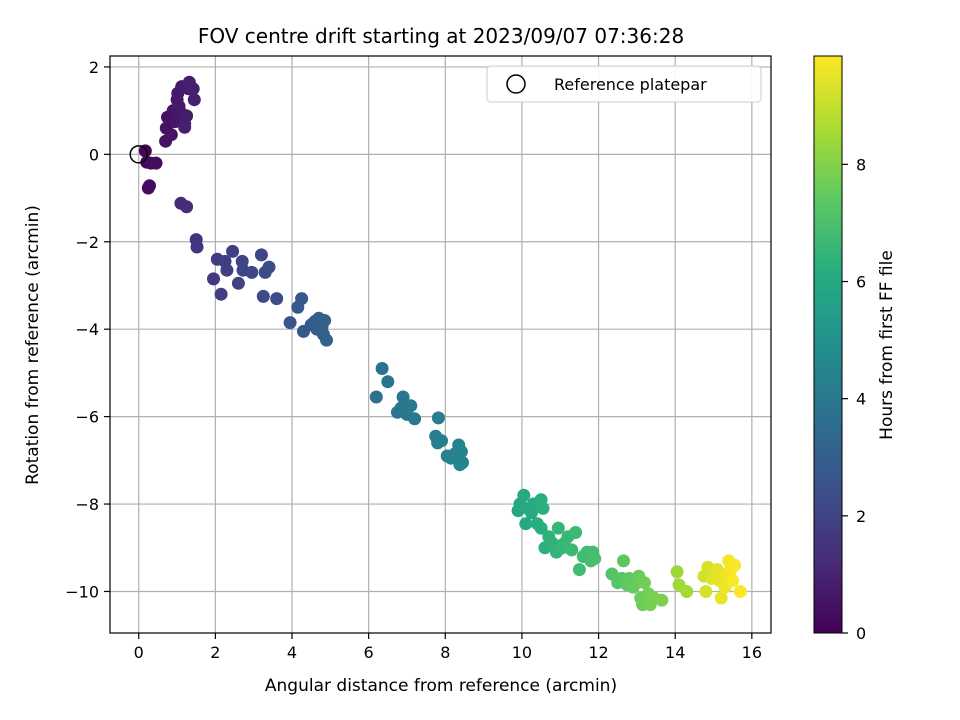  I want to click on y-tick-label: −10, so click(82, 591).